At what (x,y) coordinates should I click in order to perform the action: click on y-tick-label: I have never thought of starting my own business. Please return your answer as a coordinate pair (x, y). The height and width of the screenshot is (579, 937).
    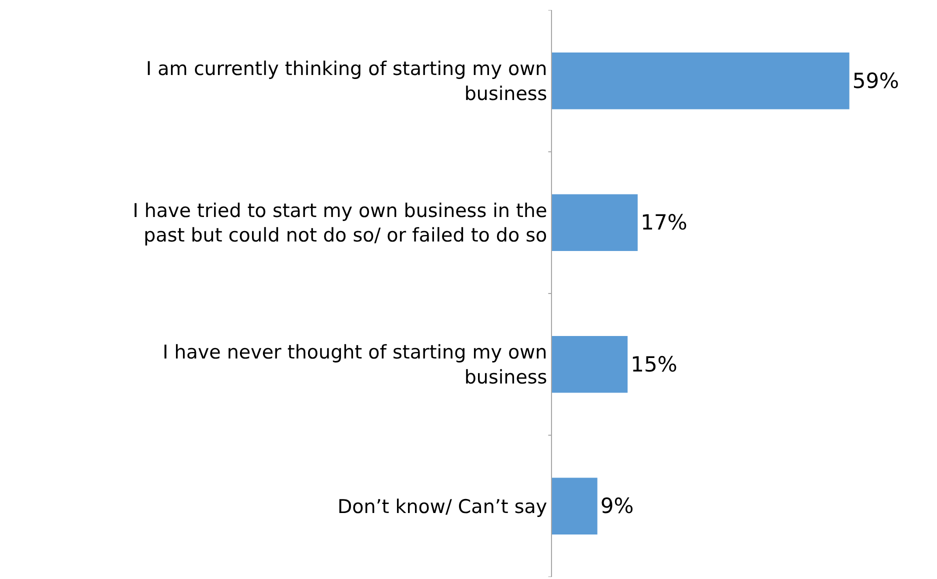
    Looking at the image, I should click on (355, 365).